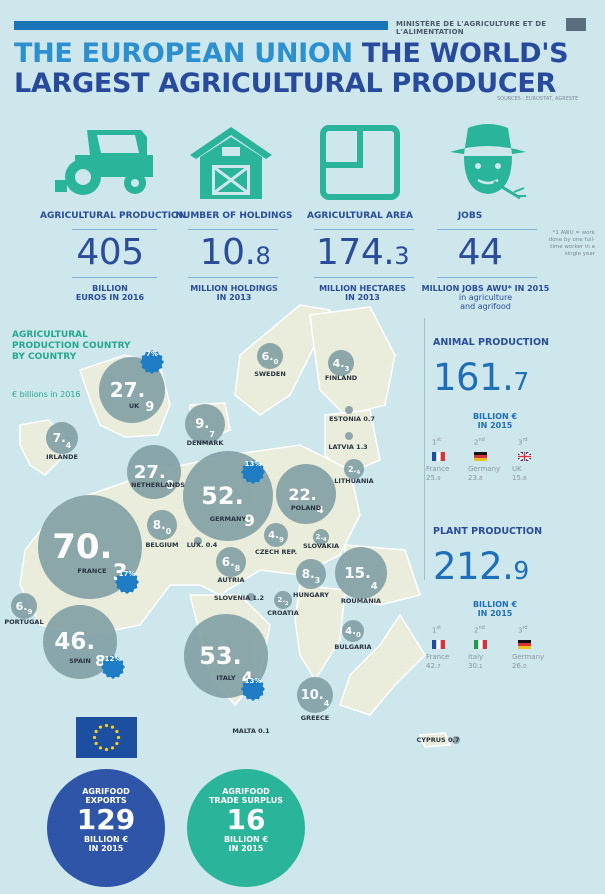 The width and height of the screenshot is (605, 894). What do you see at coordinates (353, 631) in the screenshot?
I see `country-bubble: 4. 0` at bounding box center [353, 631].